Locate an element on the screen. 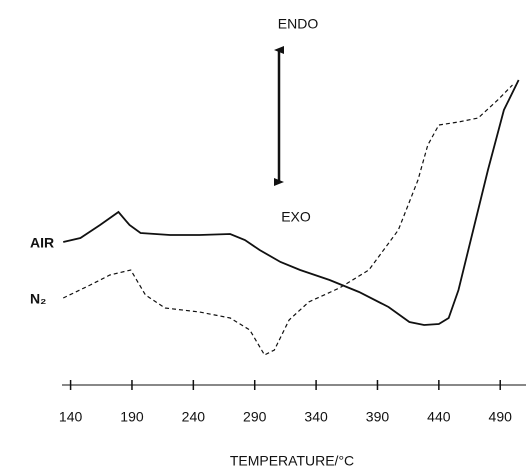 This screenshot has width=526, height=473. annotation: EXO is located at coordinates (296, 217).